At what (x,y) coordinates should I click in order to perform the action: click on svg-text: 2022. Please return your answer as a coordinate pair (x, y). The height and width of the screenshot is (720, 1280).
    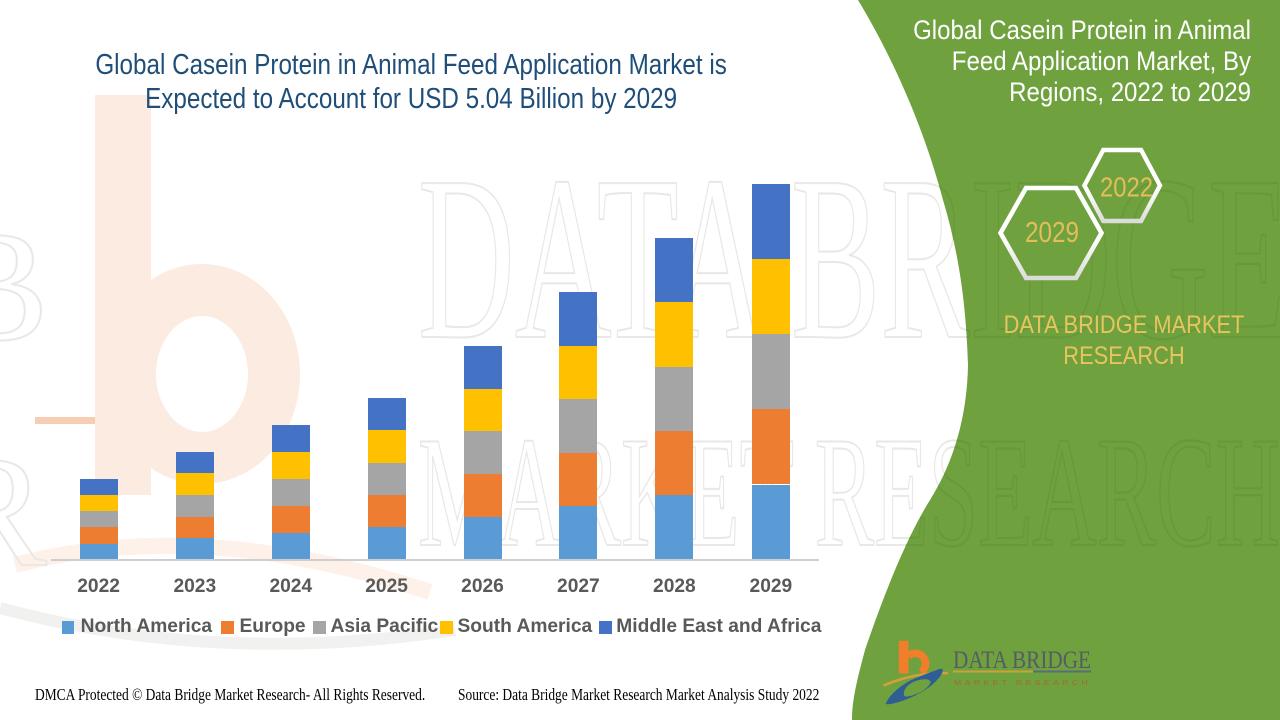
    Looking at the image, I should click on (1126, 187).